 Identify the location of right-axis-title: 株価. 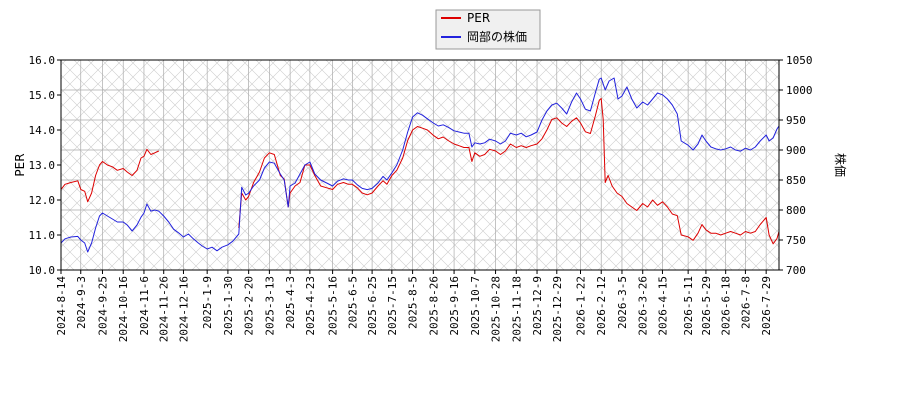
(840, 165).